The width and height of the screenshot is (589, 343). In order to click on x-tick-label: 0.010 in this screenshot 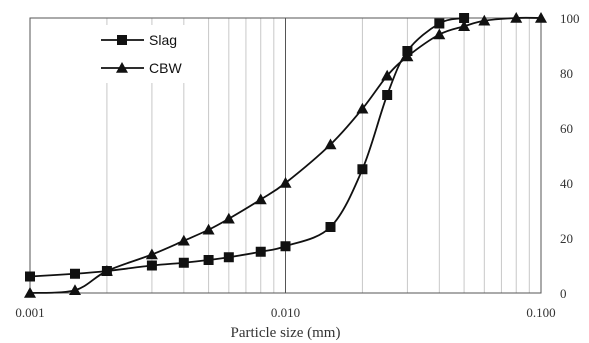, I will do `click(285, 312)`.